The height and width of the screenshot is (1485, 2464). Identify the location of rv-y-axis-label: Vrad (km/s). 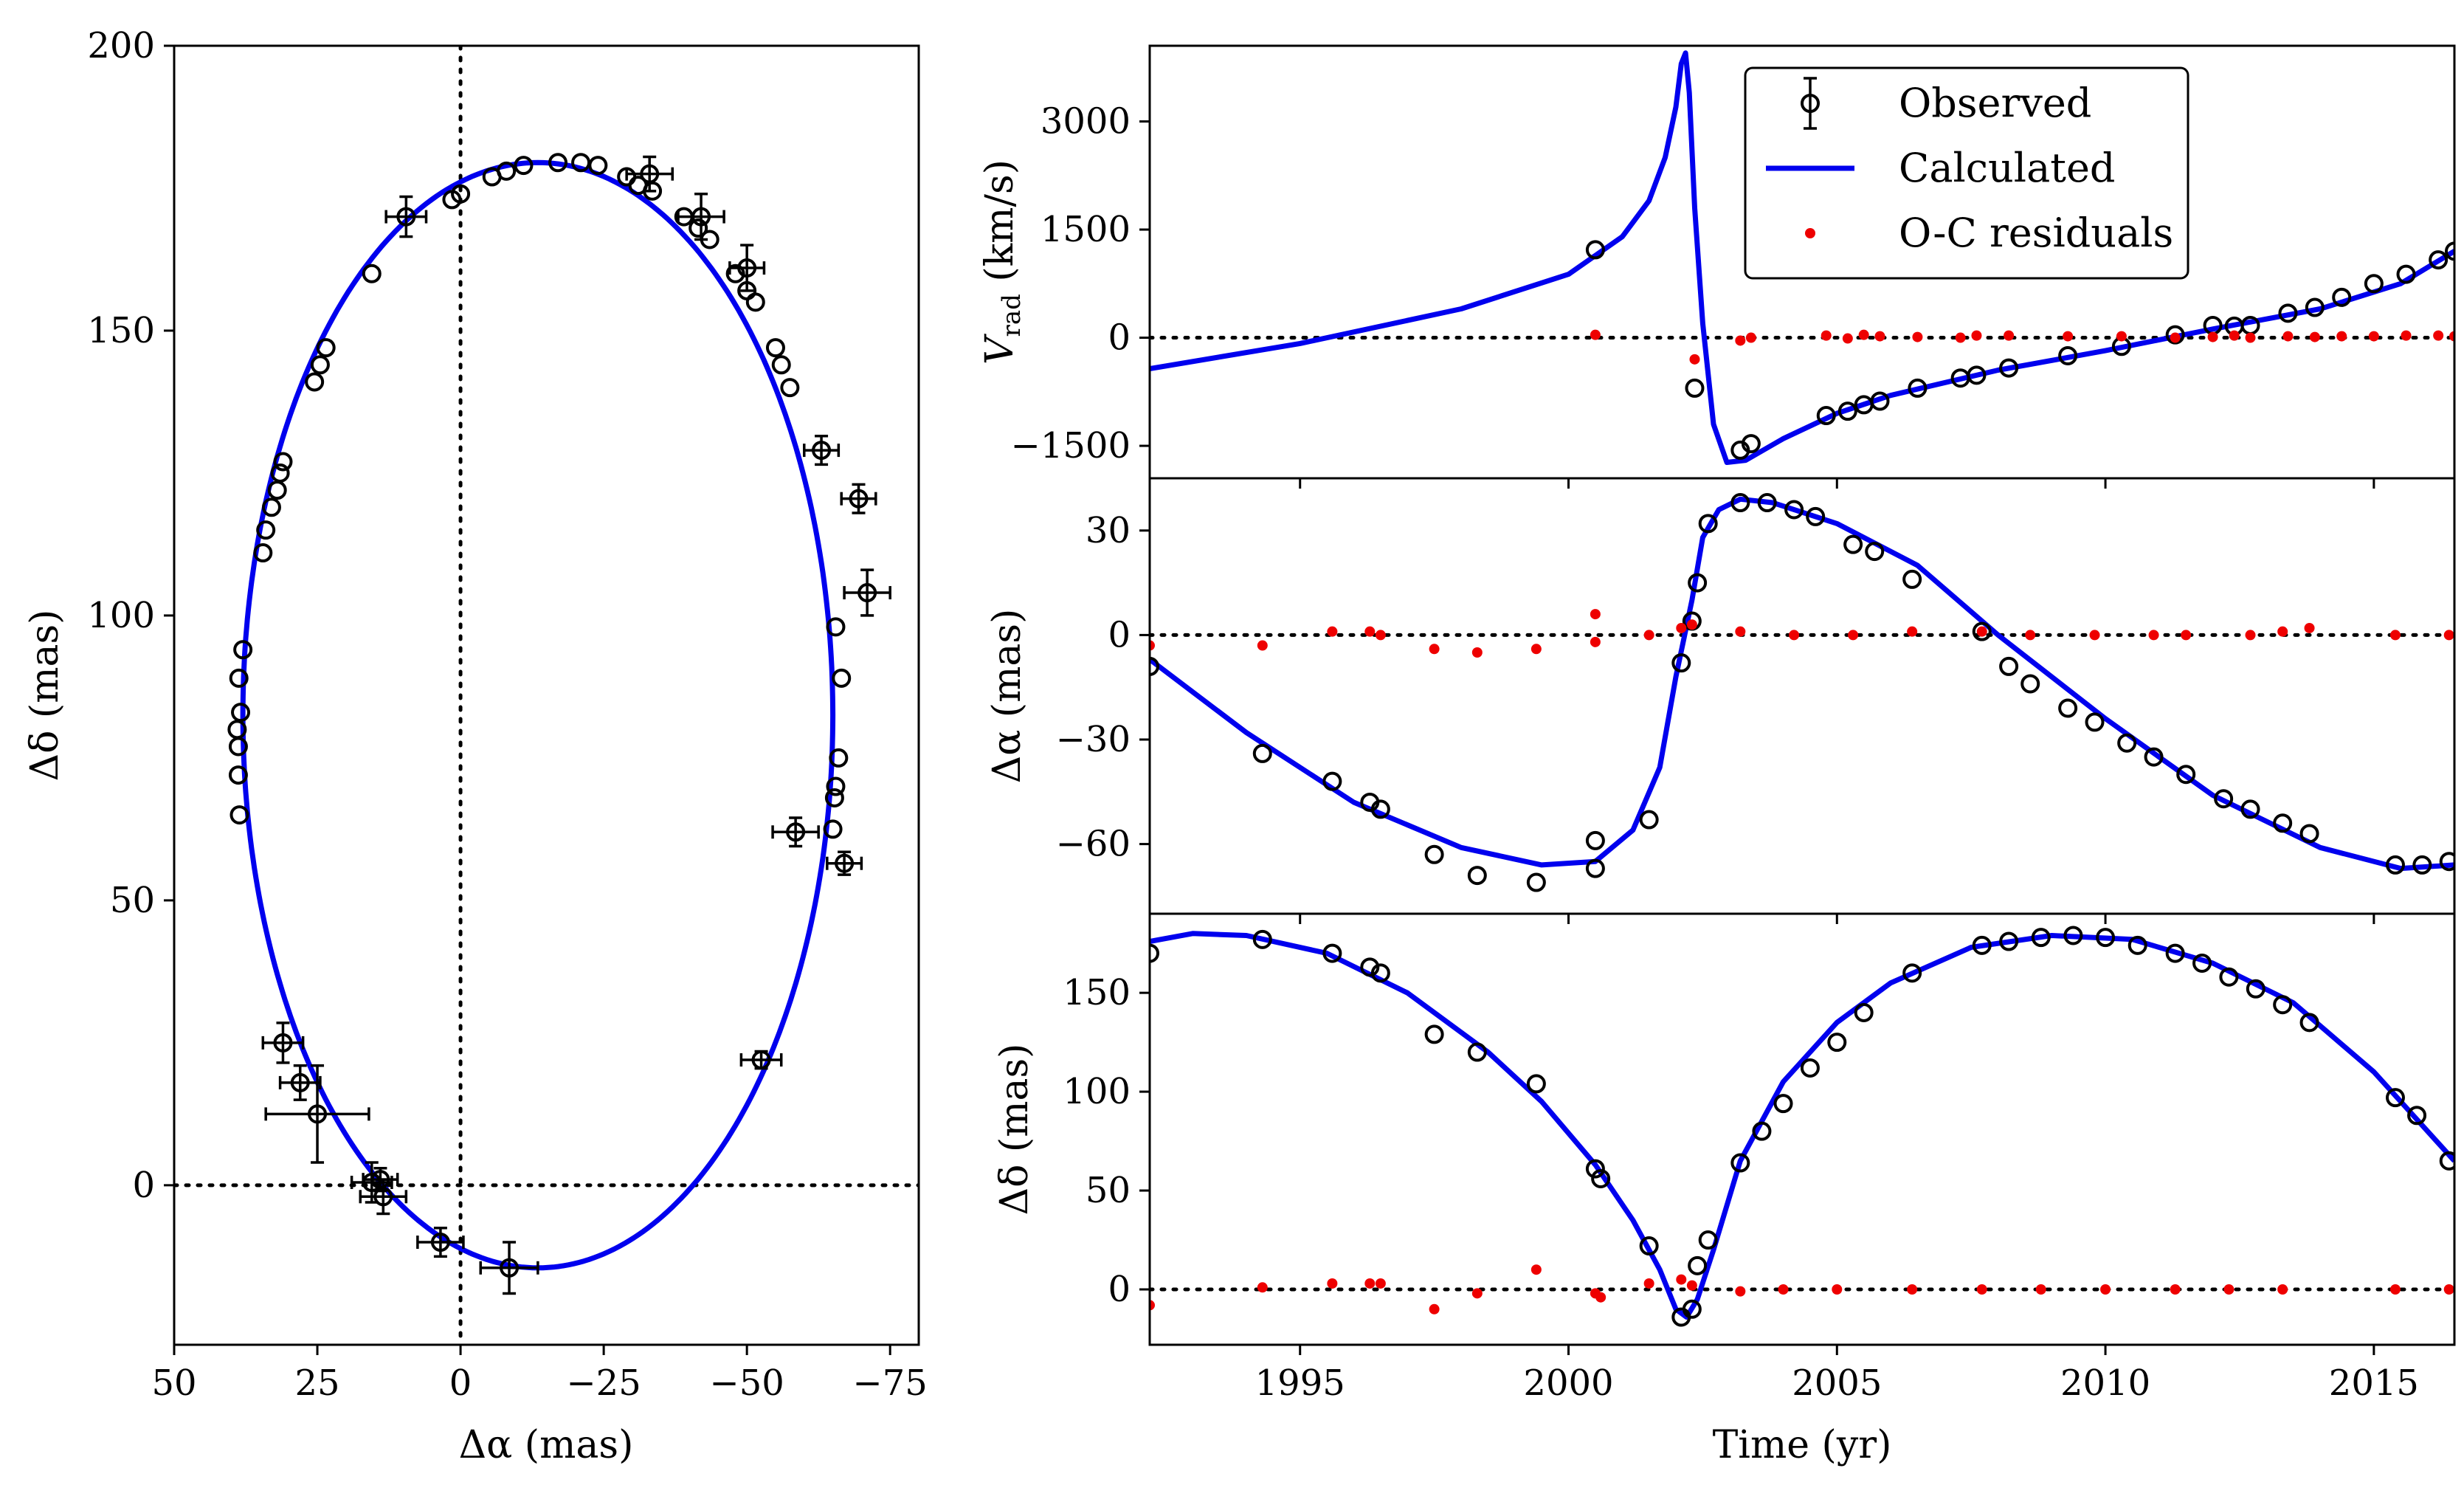
(1002, 262).